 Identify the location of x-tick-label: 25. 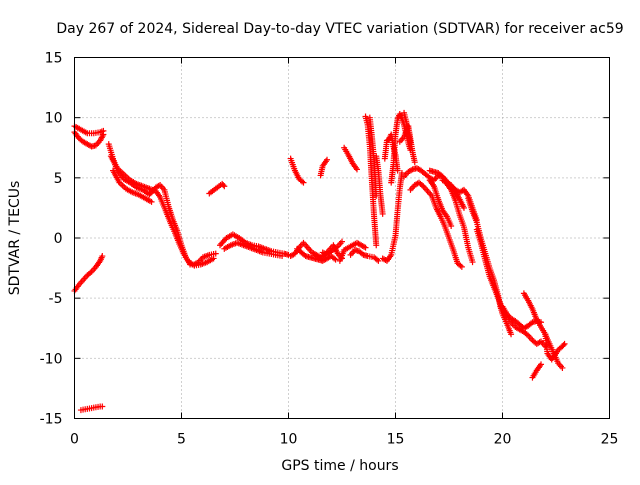
(610, 440).